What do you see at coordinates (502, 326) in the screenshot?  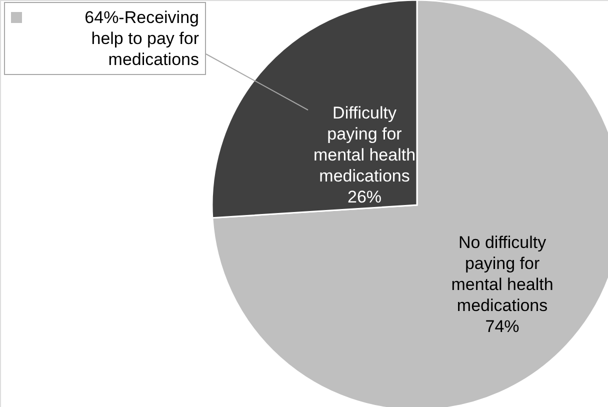 I see `data-label: 74%` at bounding box center [502, 326].